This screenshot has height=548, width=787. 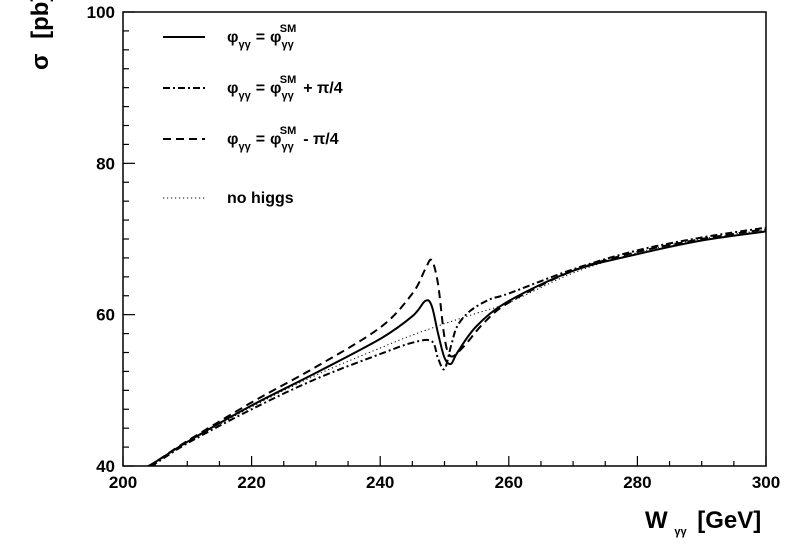 I want to click on legend-label: φγγ = φγγSM, so click(x=261, y=37).